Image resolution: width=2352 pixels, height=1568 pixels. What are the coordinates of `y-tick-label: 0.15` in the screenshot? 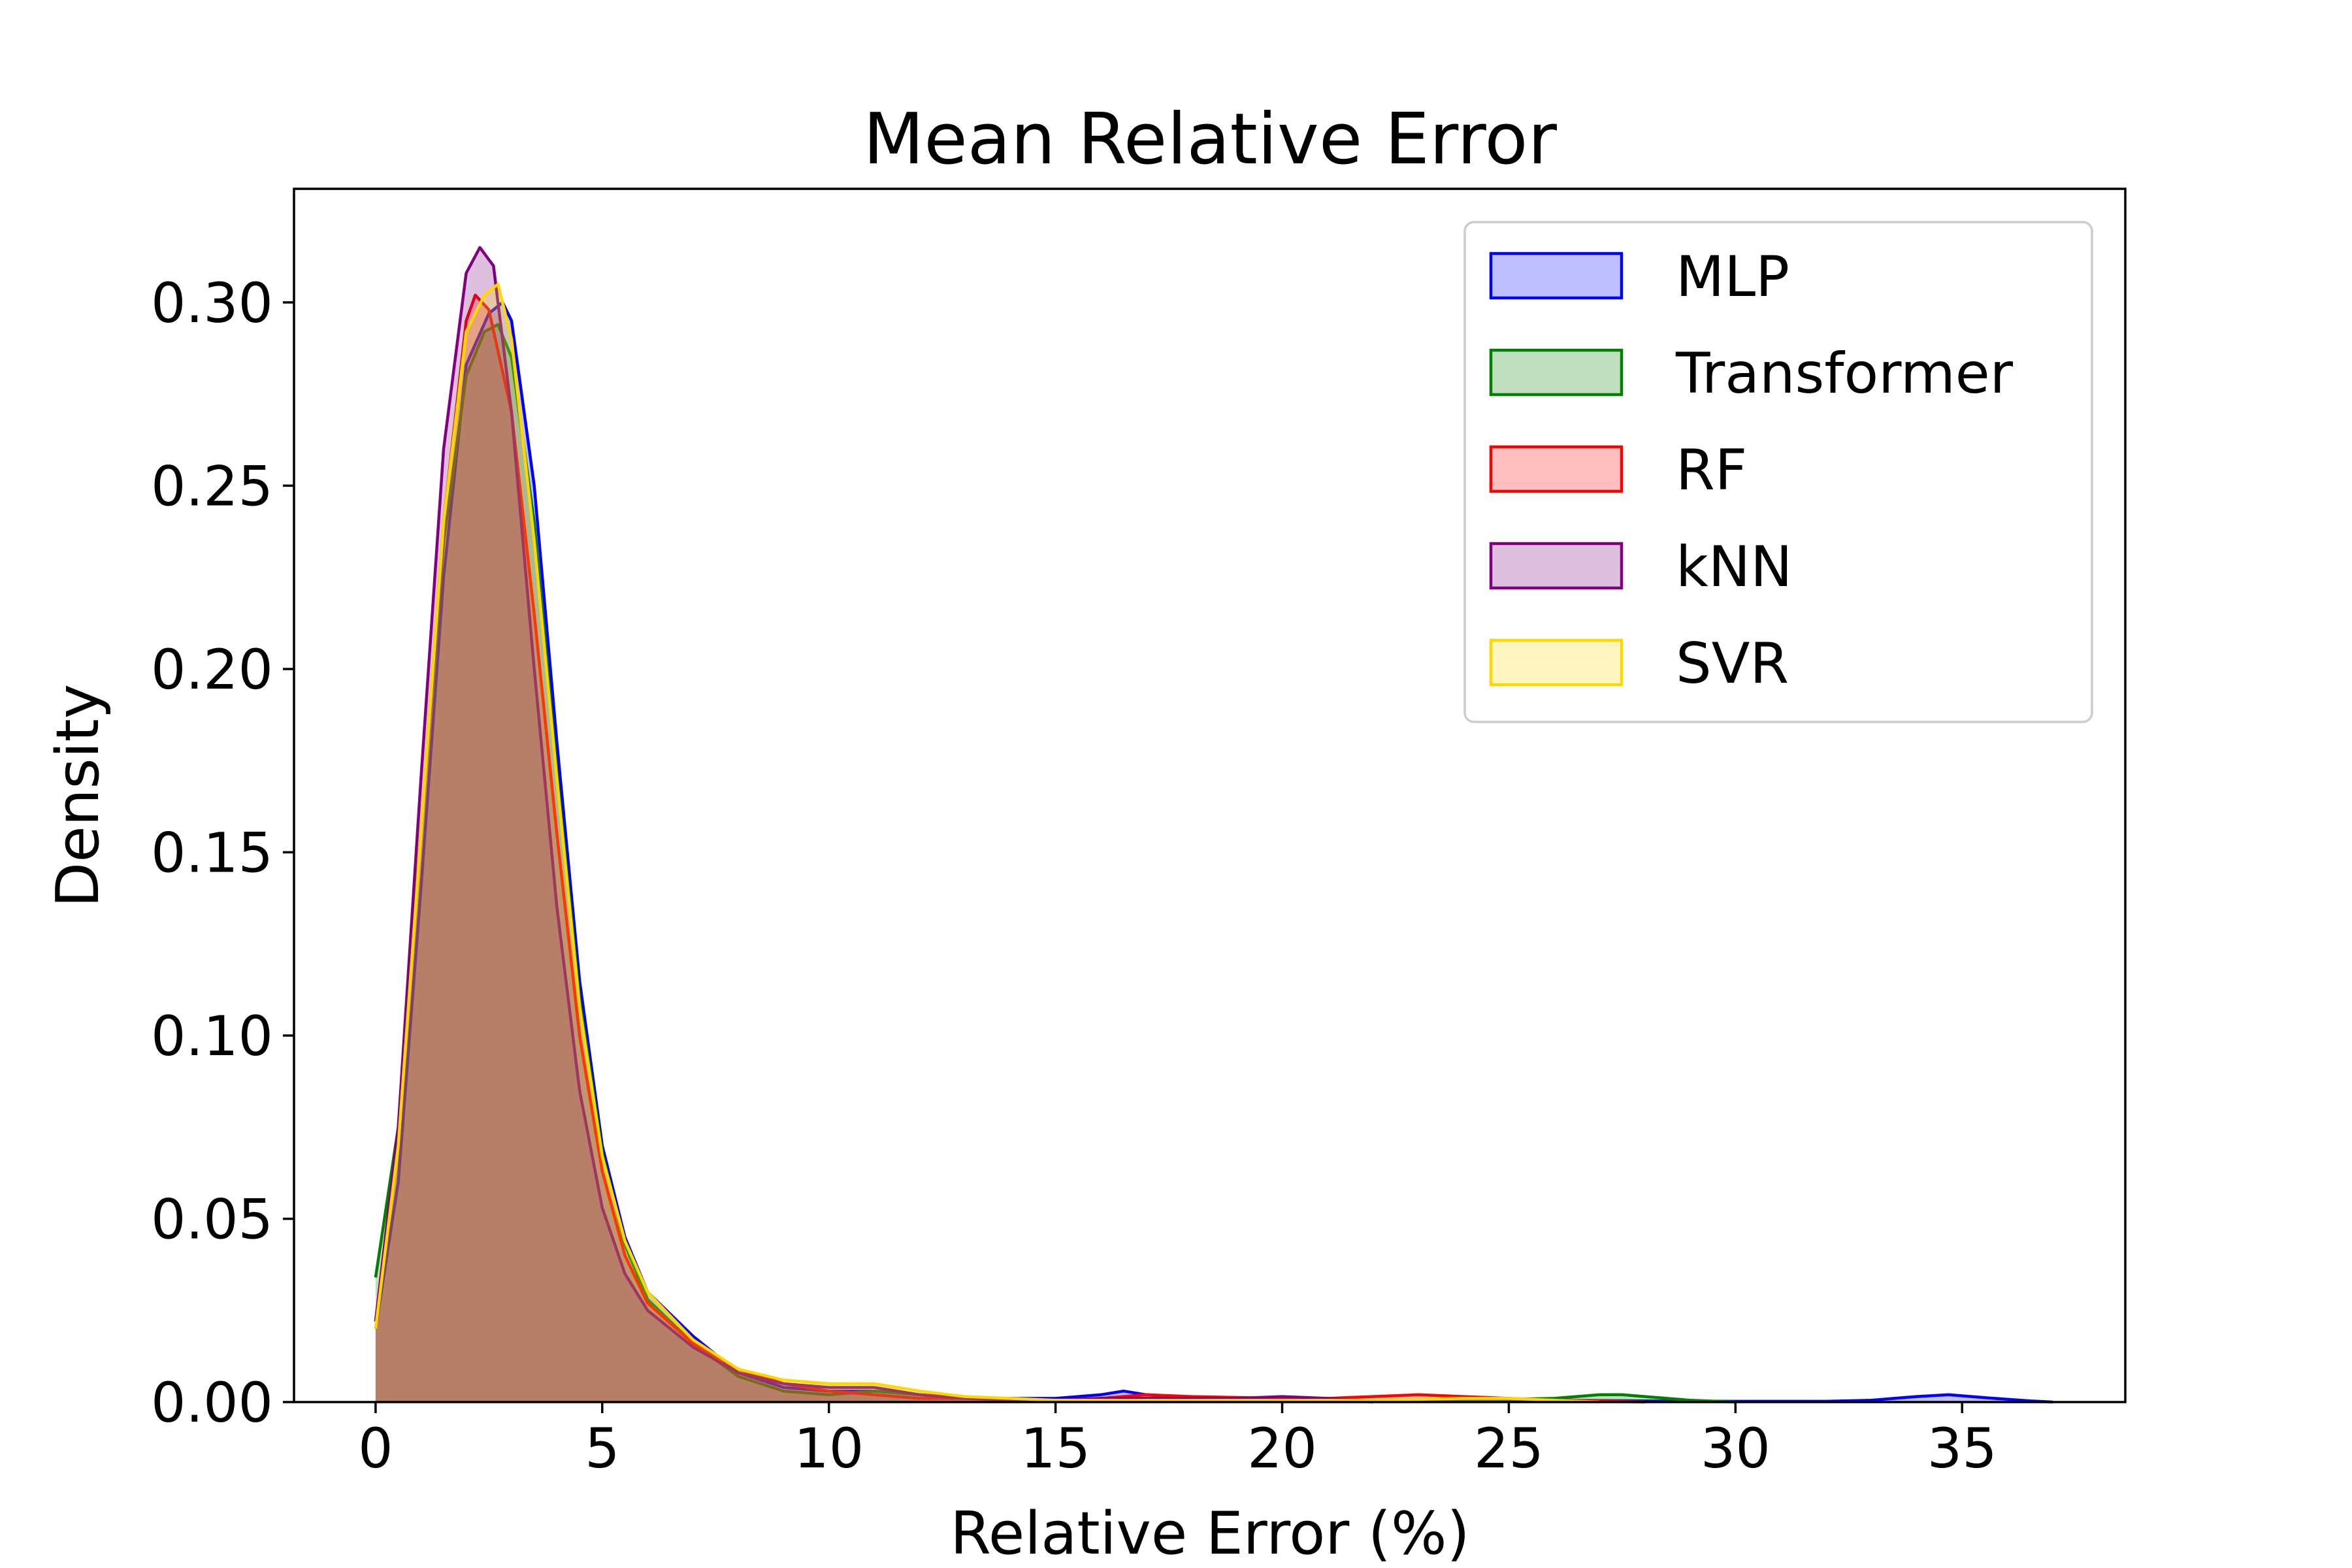 It's located at (212, 853).